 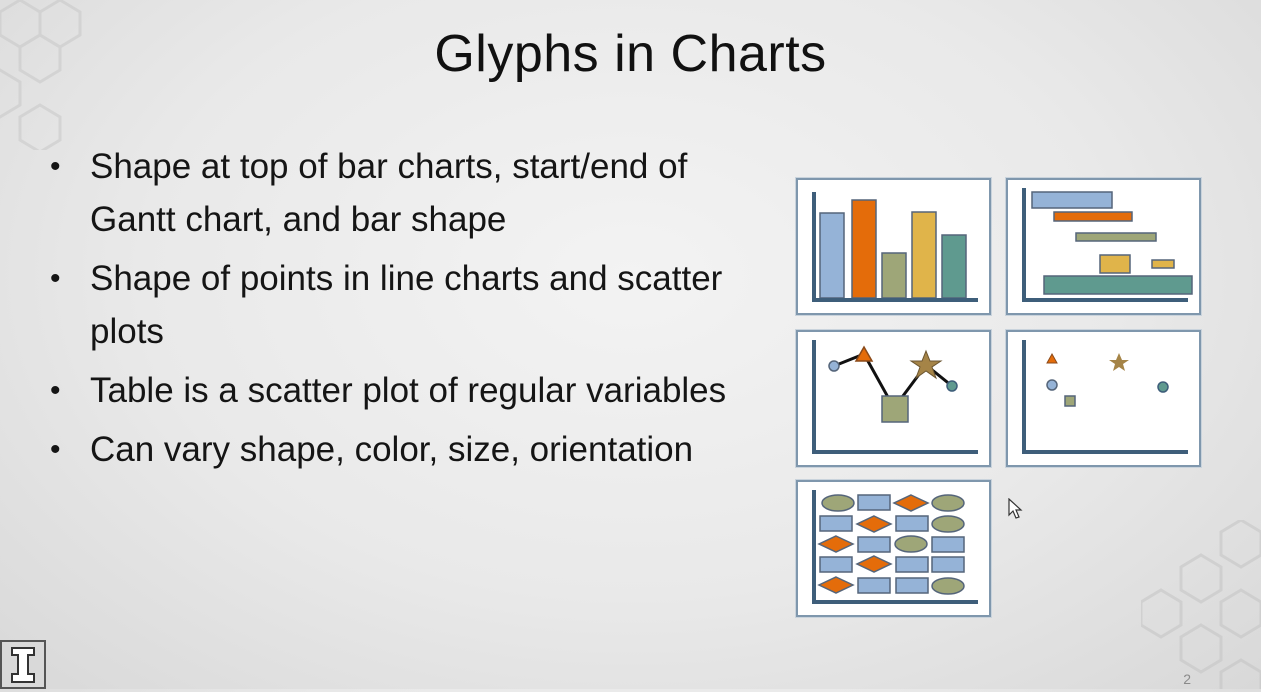 I want to click on bar-chart-thumbnail, so click(x=893, y=246).